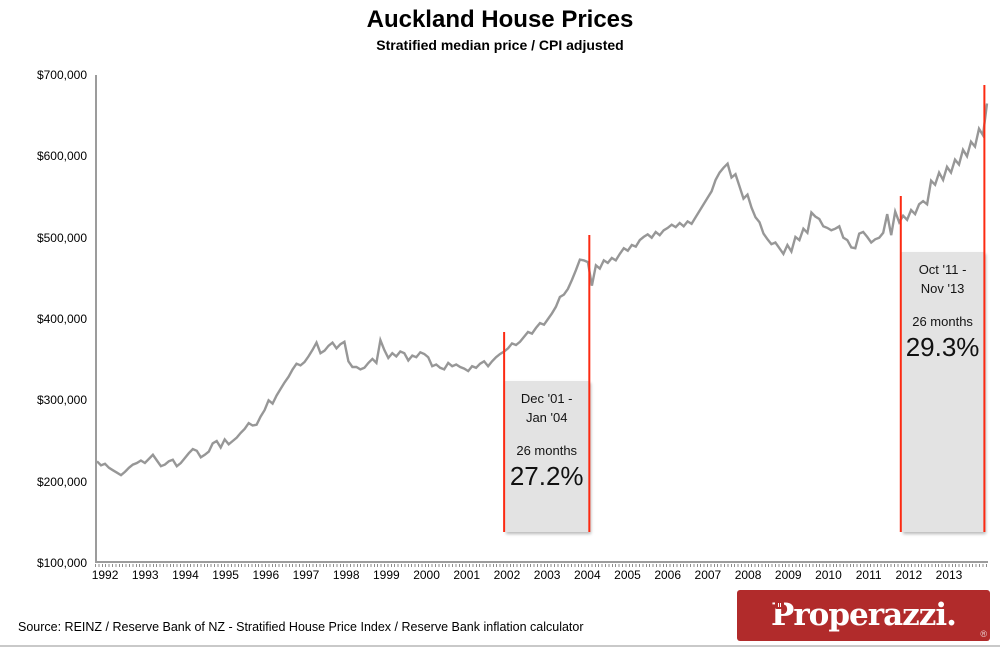 Image resolution: width=1000 pixels, height=650 pixels. I want to click on x-axis-label: 2004, so click(587, 575).